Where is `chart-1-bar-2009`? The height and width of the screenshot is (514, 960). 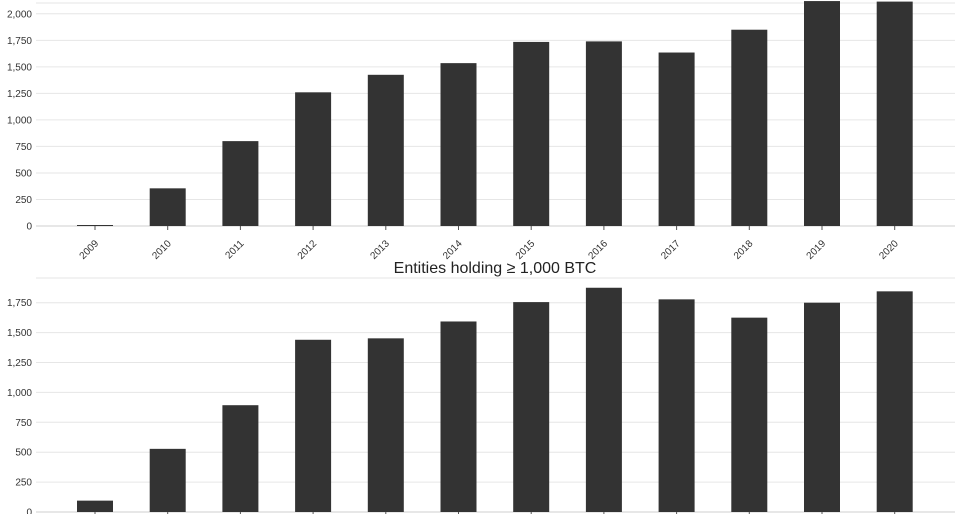
chart-1-bar-2009 is located at coordinates (95, 225).